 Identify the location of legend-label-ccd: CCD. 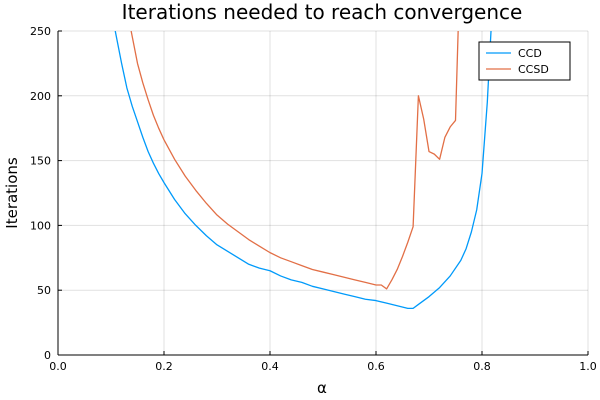
(530, 53).